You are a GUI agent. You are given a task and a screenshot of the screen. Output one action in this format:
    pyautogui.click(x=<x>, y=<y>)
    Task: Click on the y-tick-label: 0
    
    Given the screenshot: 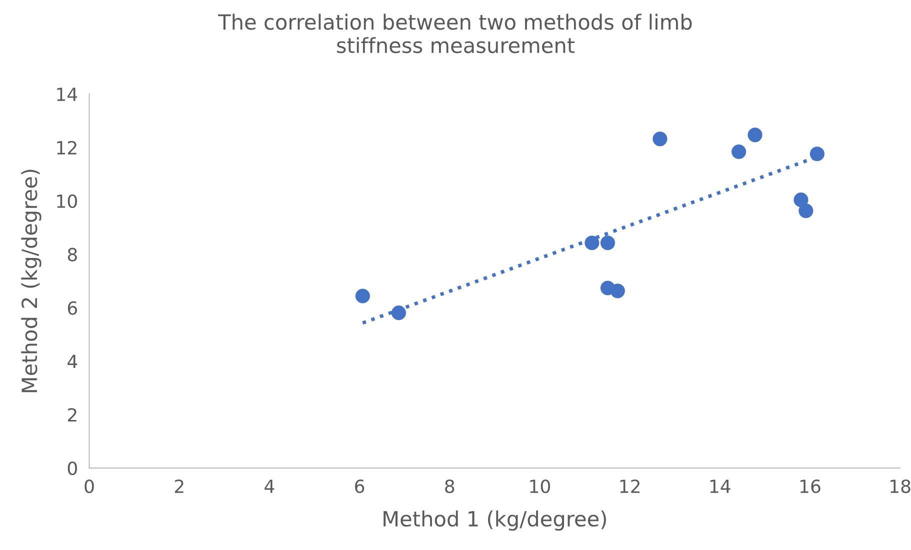 What is the action you would take?
    pyautogui.click(x=72, y=469)
    